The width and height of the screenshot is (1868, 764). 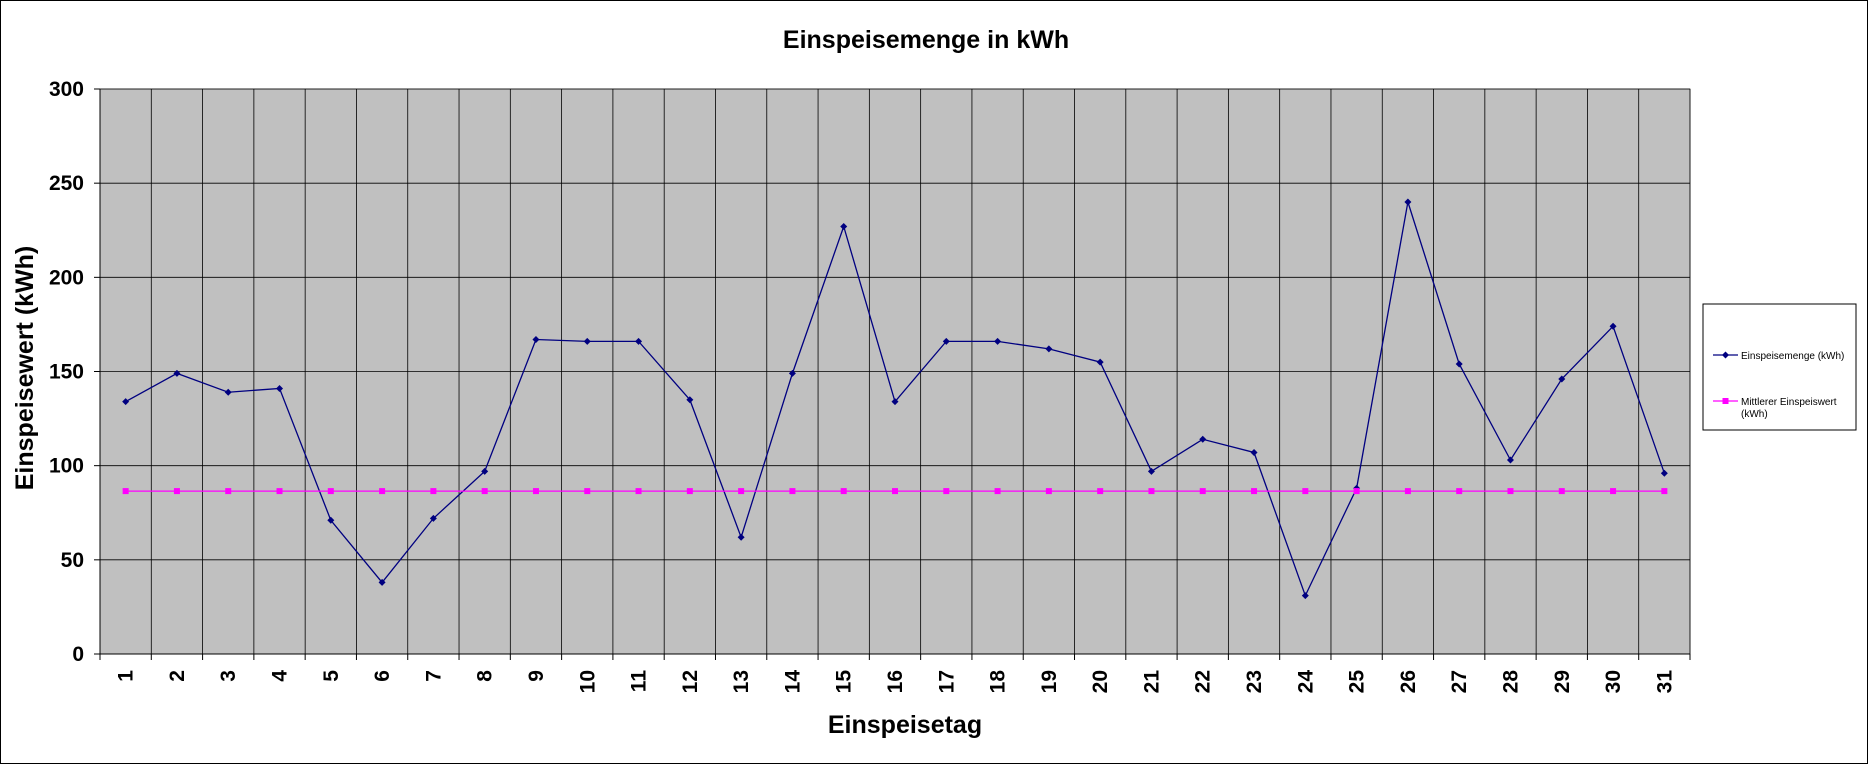 What do you see at coordinates (690, 681) in the screenshot?
I see `x-tick-label-12: 12` at bounding box center [690, 681].